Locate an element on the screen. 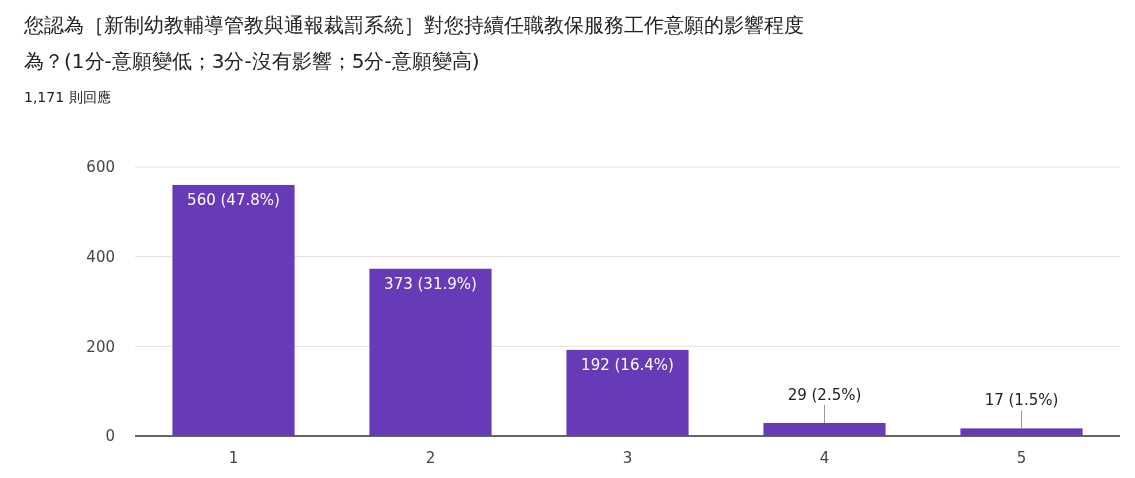 This screenshot has width=1135, height=478. data-label: 192 (16.4%) is located at coordinates (627, 364).